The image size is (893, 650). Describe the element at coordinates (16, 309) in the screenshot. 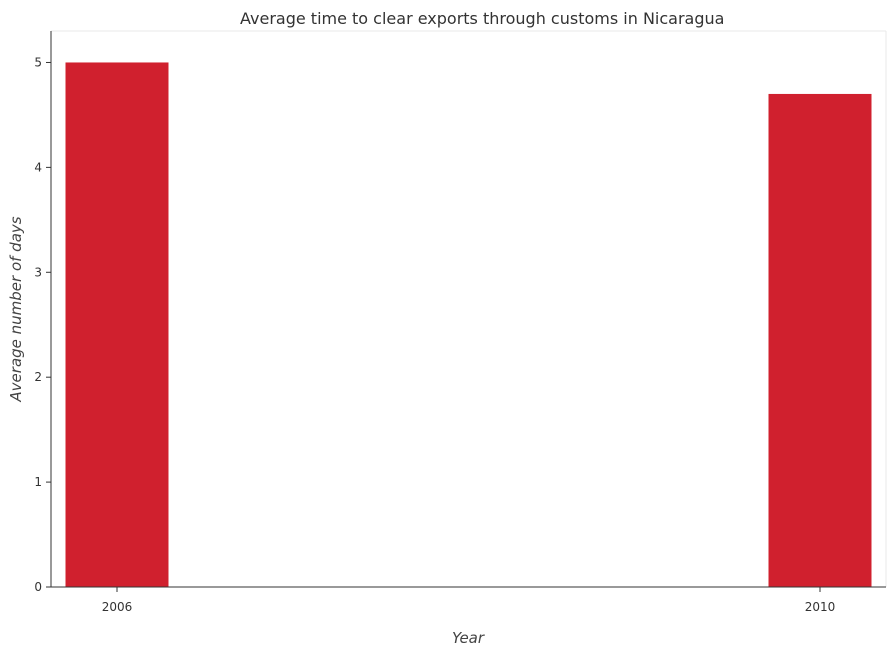

I see `y-axis-label: Average number of days` at that location.